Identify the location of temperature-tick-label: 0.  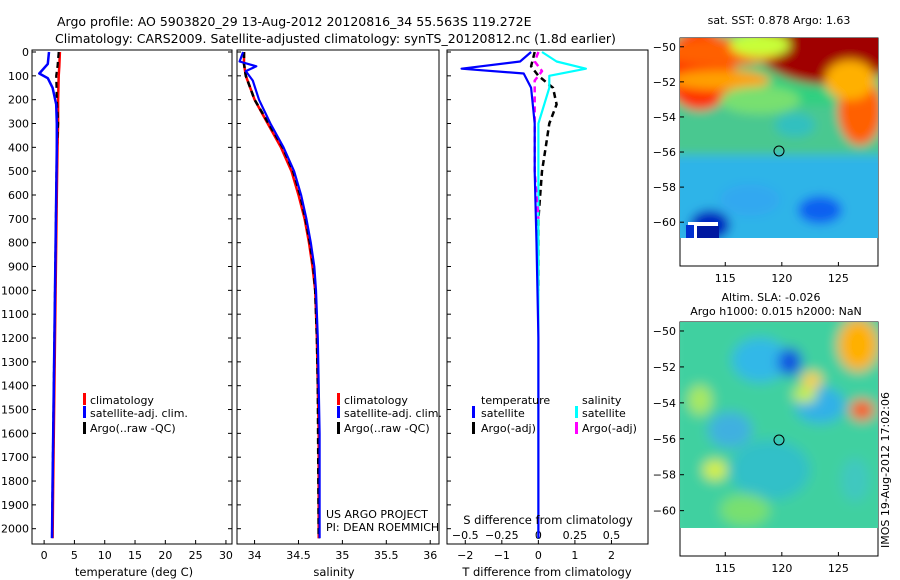
(44, 555).